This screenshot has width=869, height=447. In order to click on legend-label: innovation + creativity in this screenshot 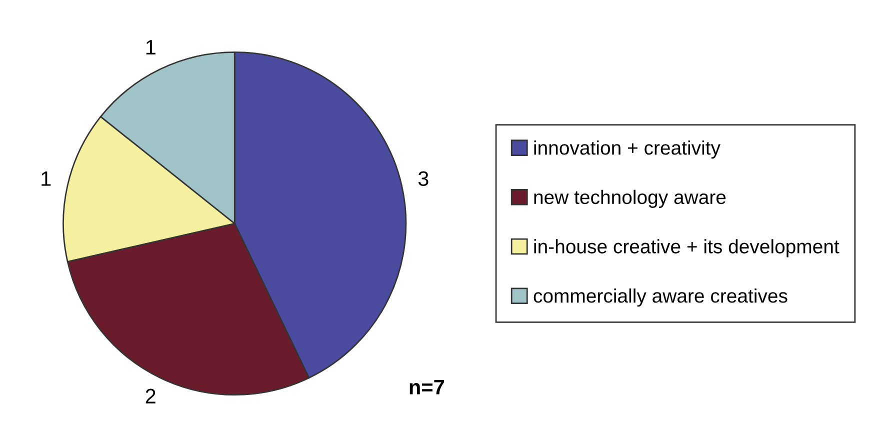, I will do `click(627, 149)`.